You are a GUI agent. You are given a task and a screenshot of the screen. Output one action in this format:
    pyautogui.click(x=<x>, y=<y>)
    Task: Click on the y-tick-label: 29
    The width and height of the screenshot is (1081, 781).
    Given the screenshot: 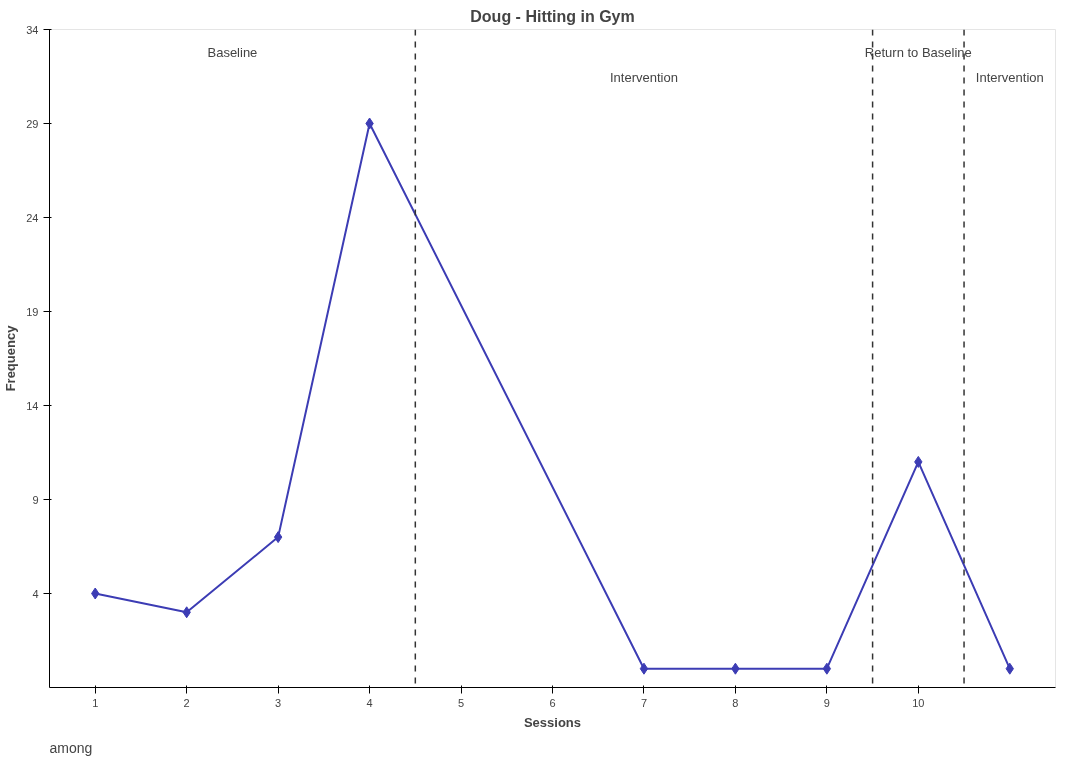 What is the action you would take?
    pyautogui.click(x=32, y=123)
    